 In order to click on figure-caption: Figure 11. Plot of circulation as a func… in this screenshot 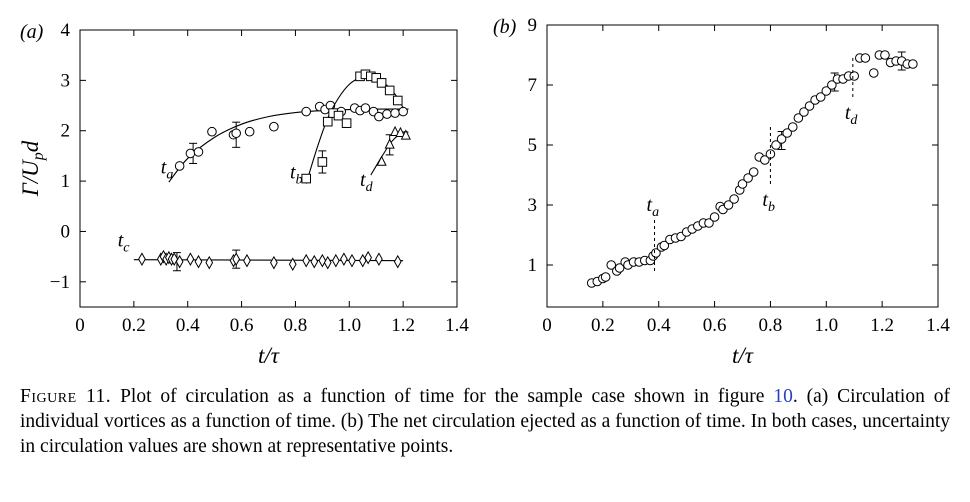, I will do `click(485, 421)`.